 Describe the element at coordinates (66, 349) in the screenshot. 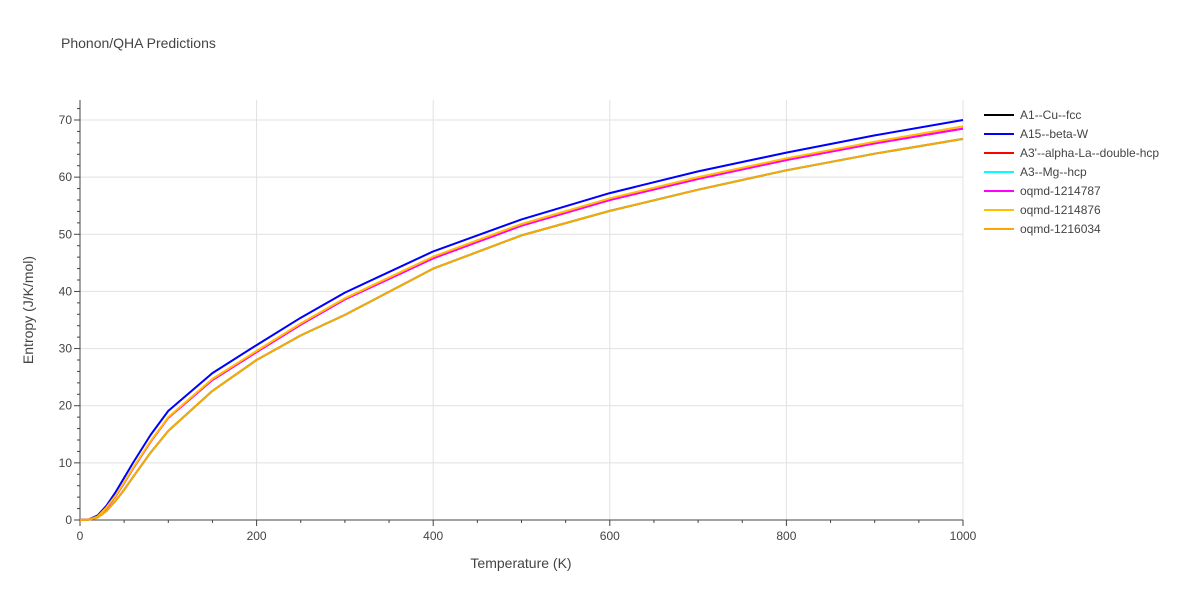

I see `y-tick-label: 30` at that location.